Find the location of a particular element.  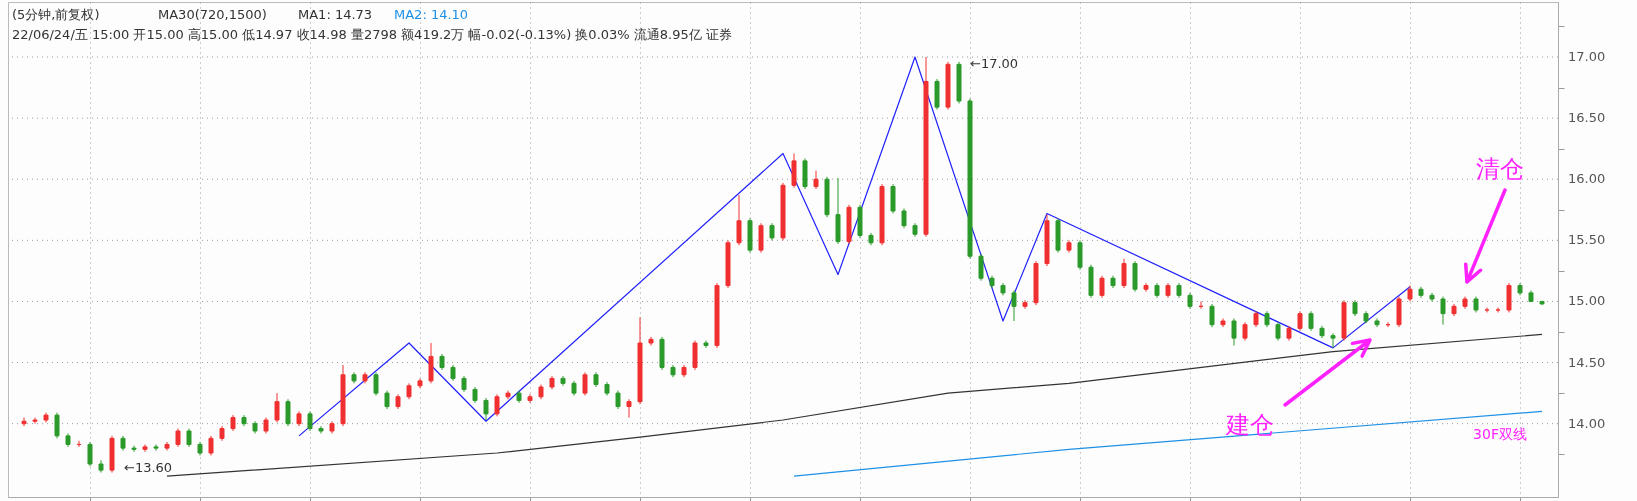

y-tick-label: 14.50 is located at coordinates (1587, 362).